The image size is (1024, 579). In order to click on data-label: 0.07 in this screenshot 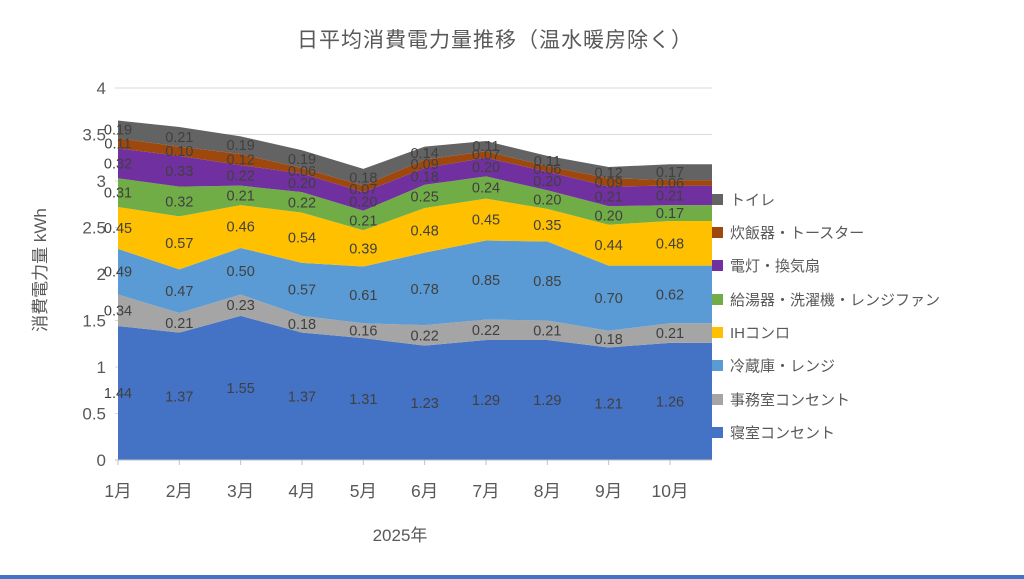, I will do `click(363, 190)`.